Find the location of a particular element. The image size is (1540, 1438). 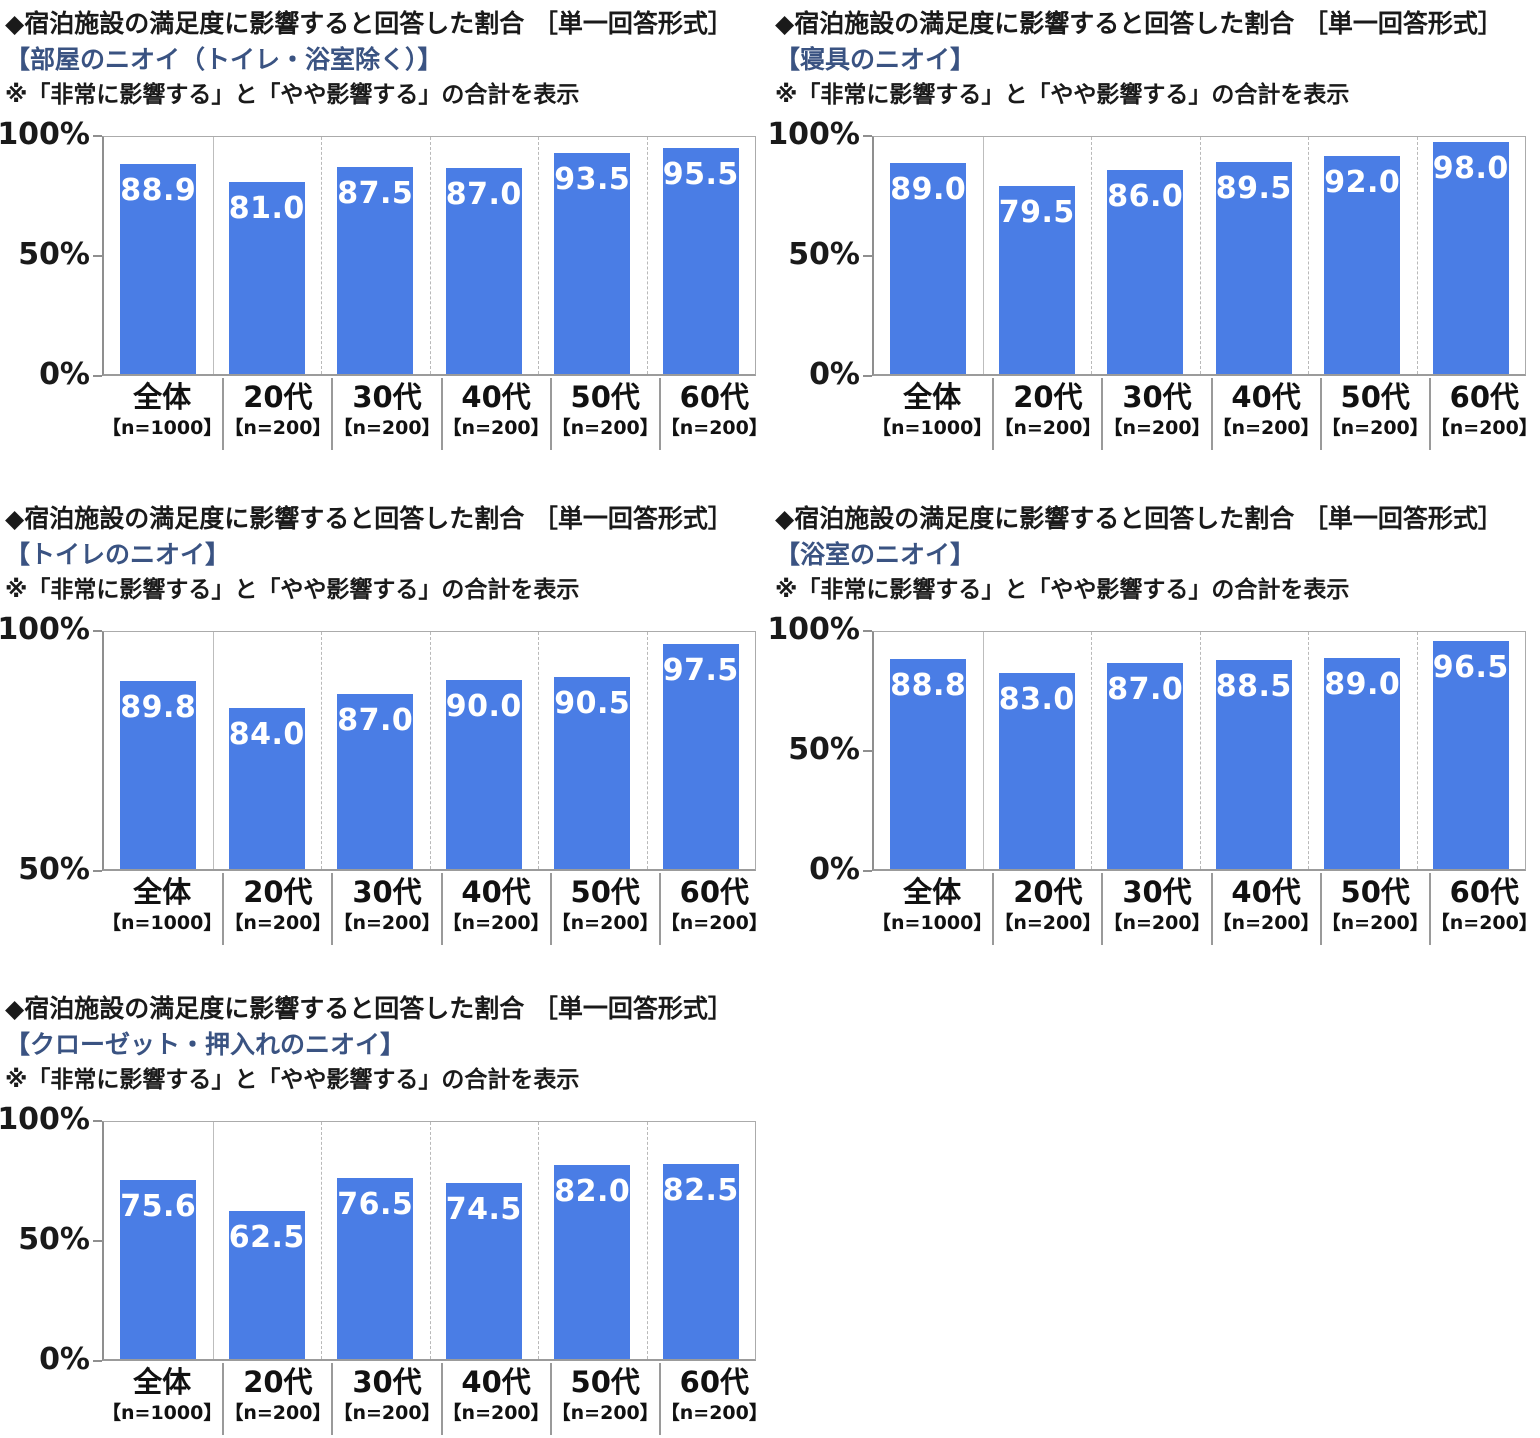

bar-40代: 74.5 is located at coordinates (483, 1271).